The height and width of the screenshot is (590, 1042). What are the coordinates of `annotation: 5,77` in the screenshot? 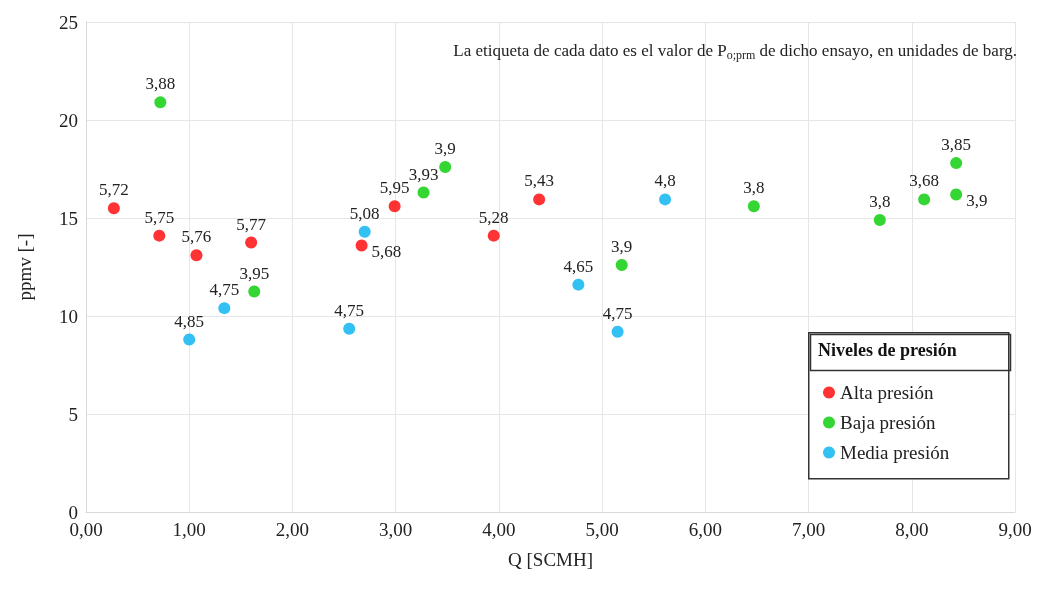 It's located at (251, 224).